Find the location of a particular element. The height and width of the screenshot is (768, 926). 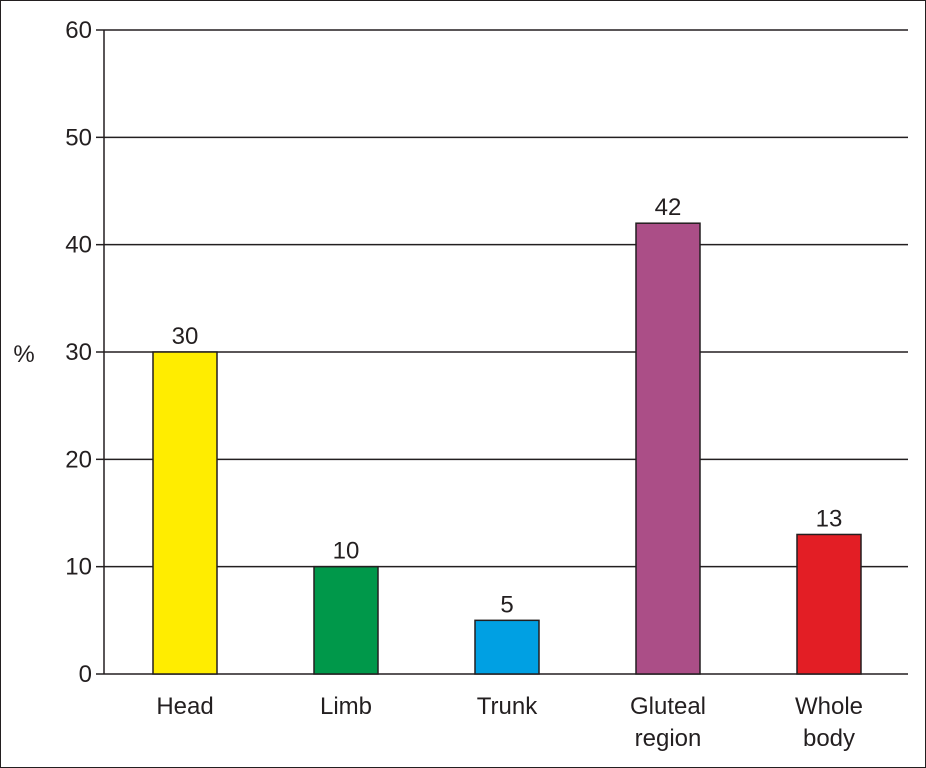

y-tick-label: 30 is located at coordinates (78, 352).